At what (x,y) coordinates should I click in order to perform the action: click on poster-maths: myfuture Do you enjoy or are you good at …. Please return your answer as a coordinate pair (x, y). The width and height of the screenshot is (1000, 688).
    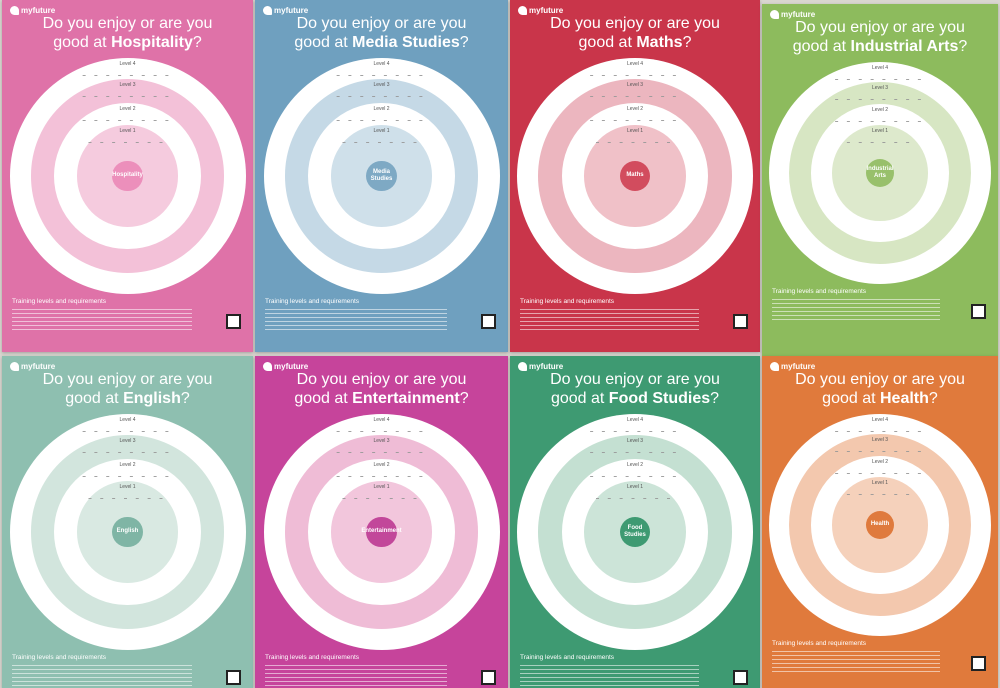
    Looking at the image, I should click on (635, 176).